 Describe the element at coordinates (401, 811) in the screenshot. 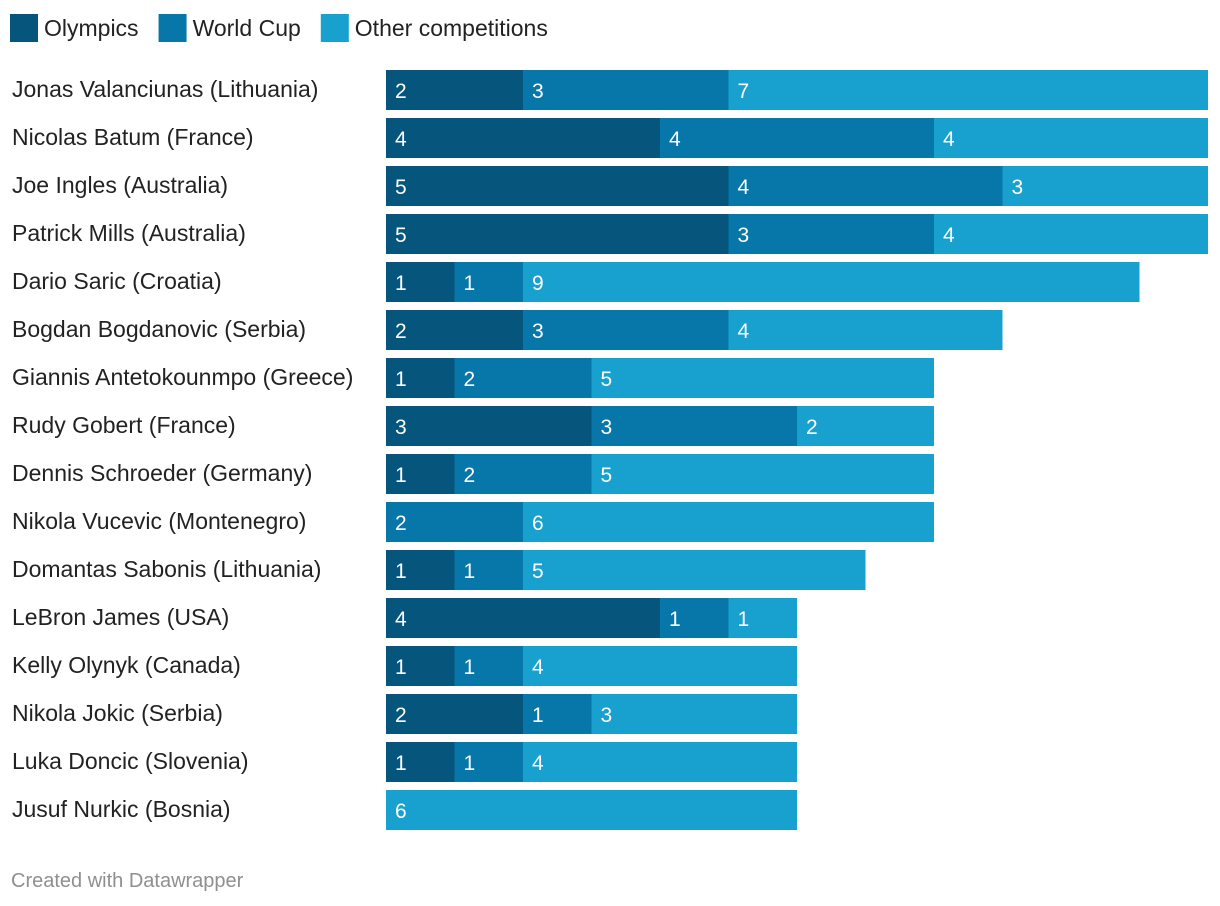

I see `value-label-other-competitions: 6` at that location.